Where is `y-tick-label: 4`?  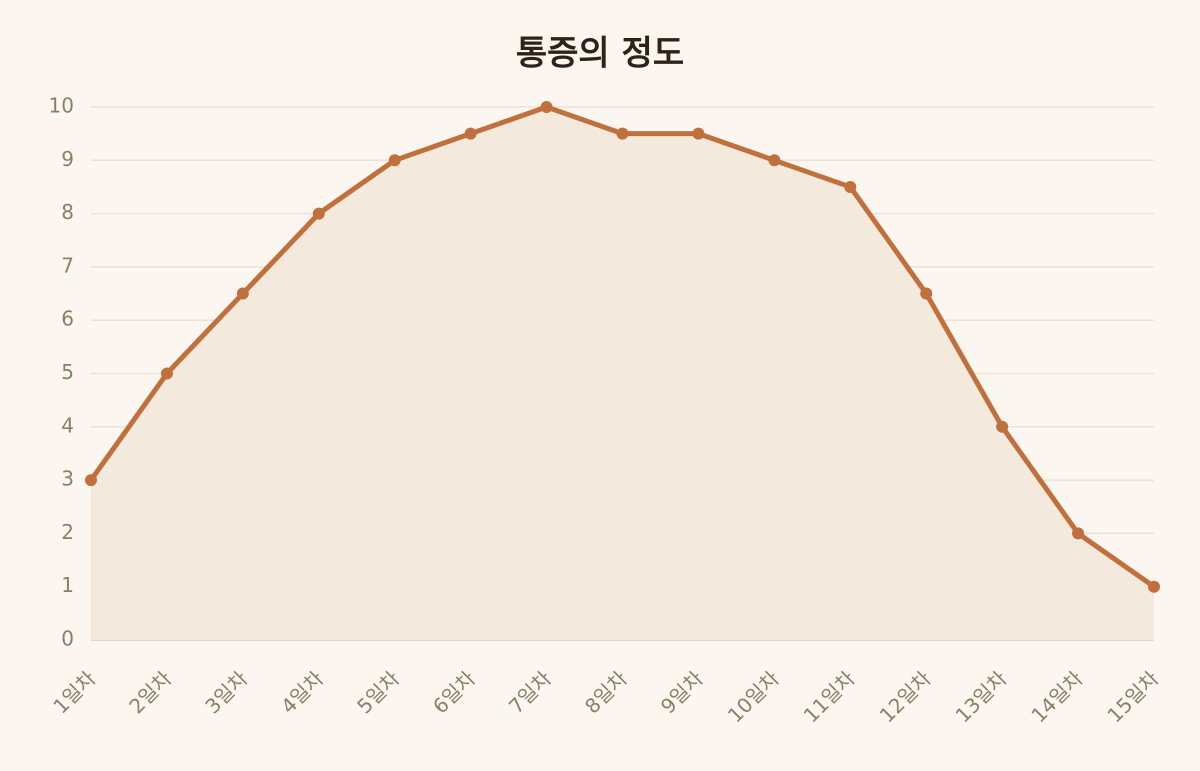
y-tick-label: 4 is located at coordinates (67, 425).